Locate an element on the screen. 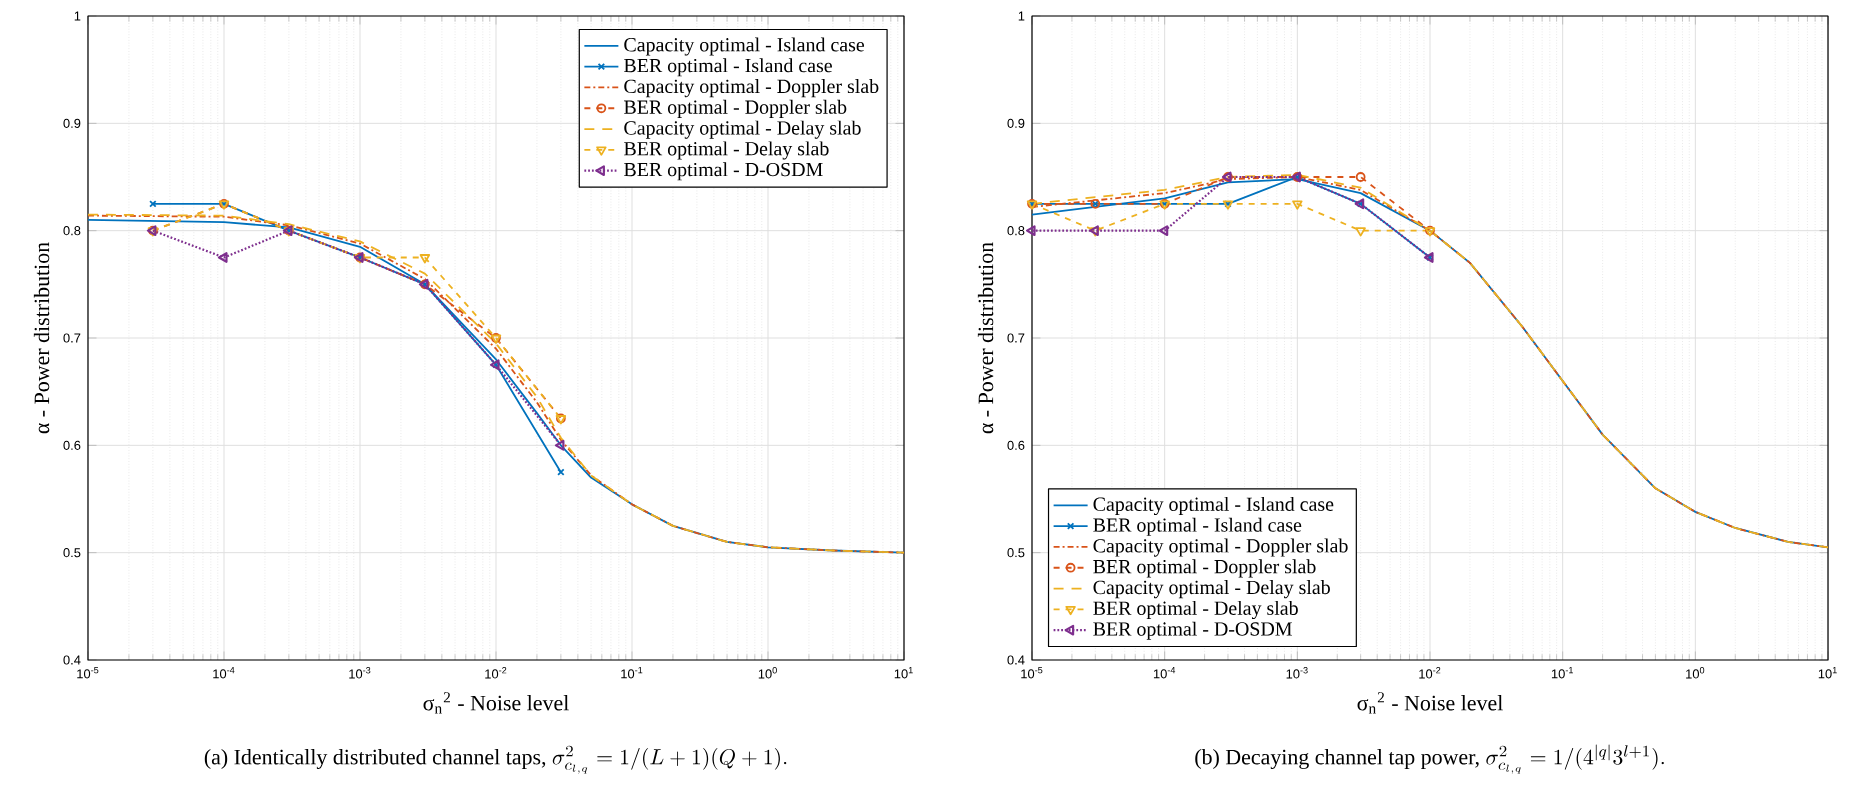 The image size is (1850, 812). text: $\sigma^2_{c_{l,q}} = 1/(L+1)(Q+1).$ is located at coordinates (669, 759).